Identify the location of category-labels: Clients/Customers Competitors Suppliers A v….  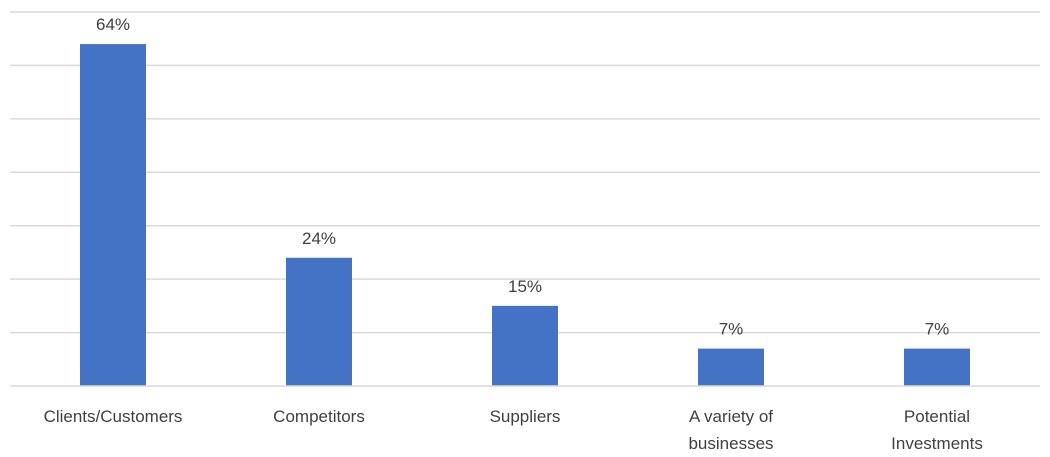
(513, 430).